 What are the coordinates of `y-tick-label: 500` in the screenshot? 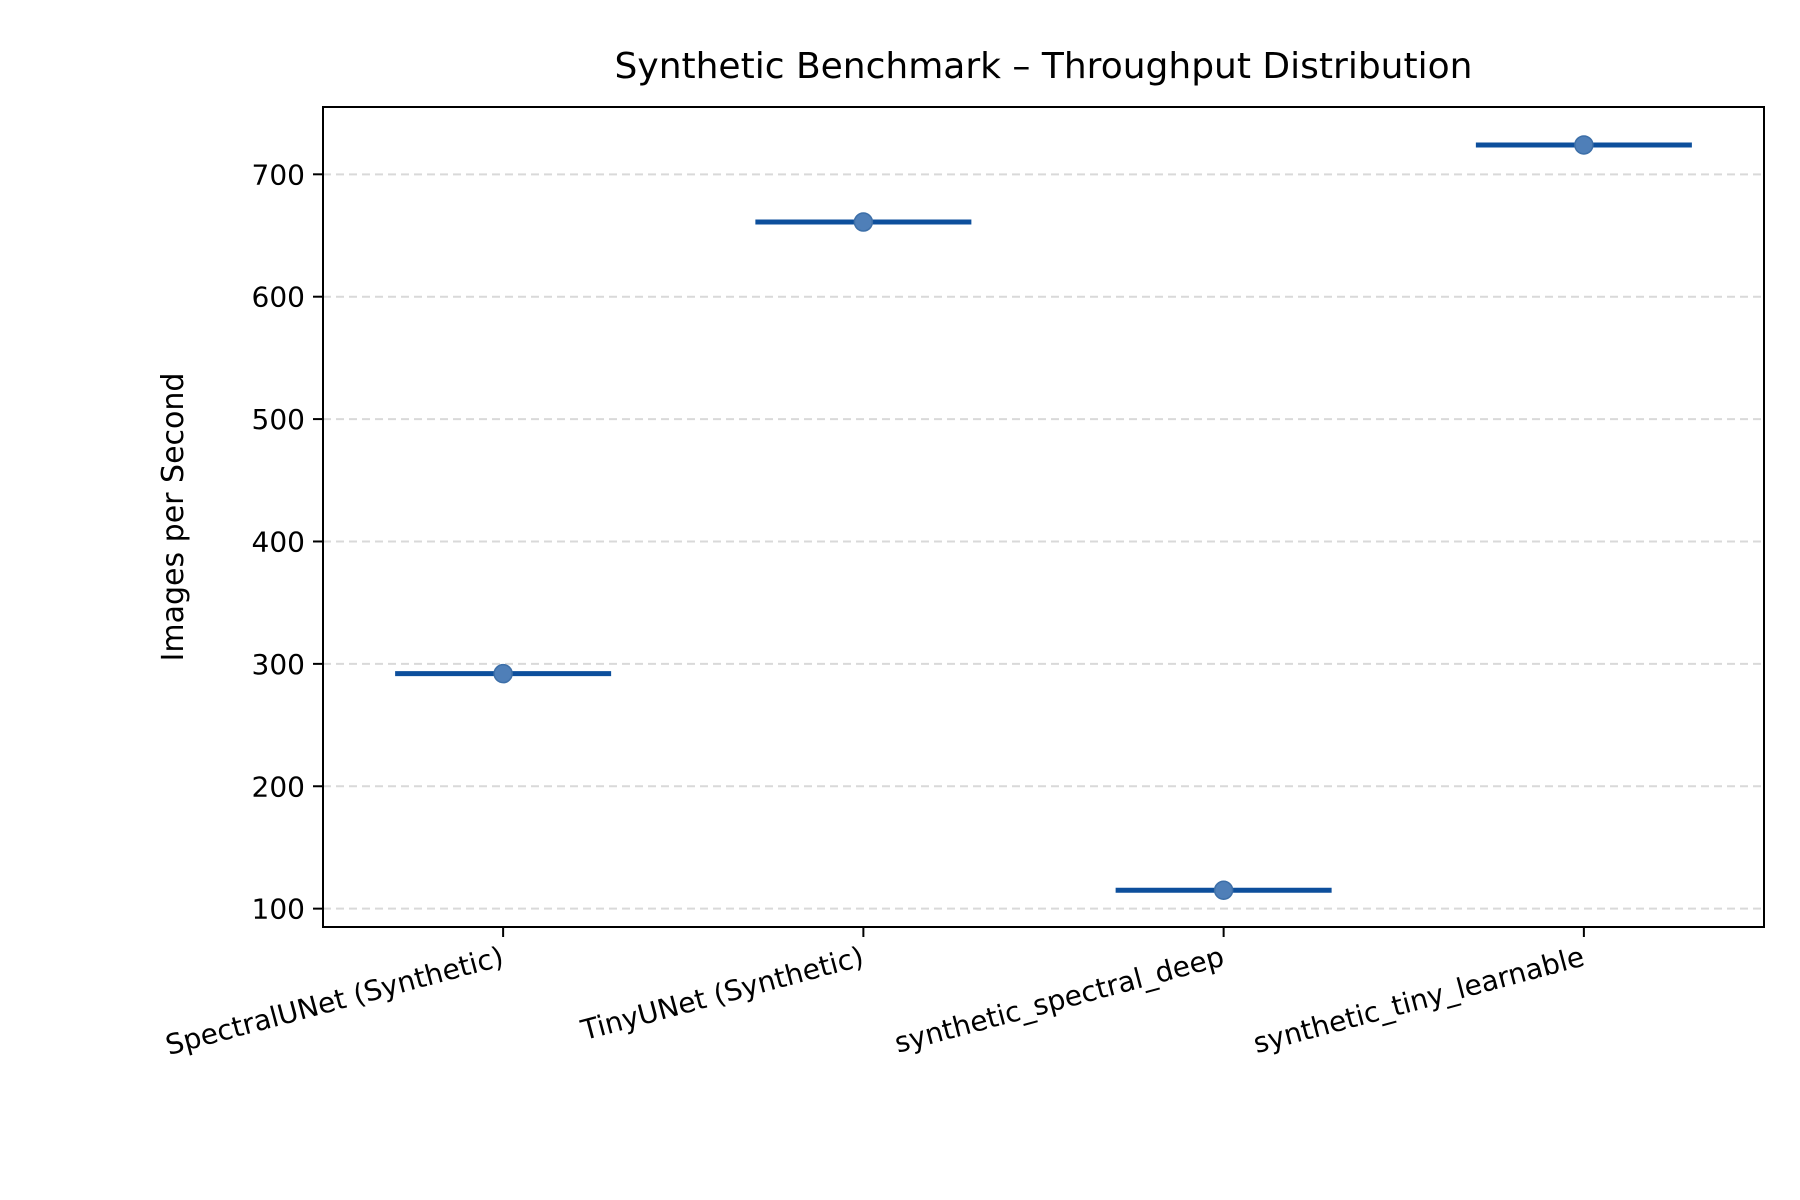 It's located at (278, 419).